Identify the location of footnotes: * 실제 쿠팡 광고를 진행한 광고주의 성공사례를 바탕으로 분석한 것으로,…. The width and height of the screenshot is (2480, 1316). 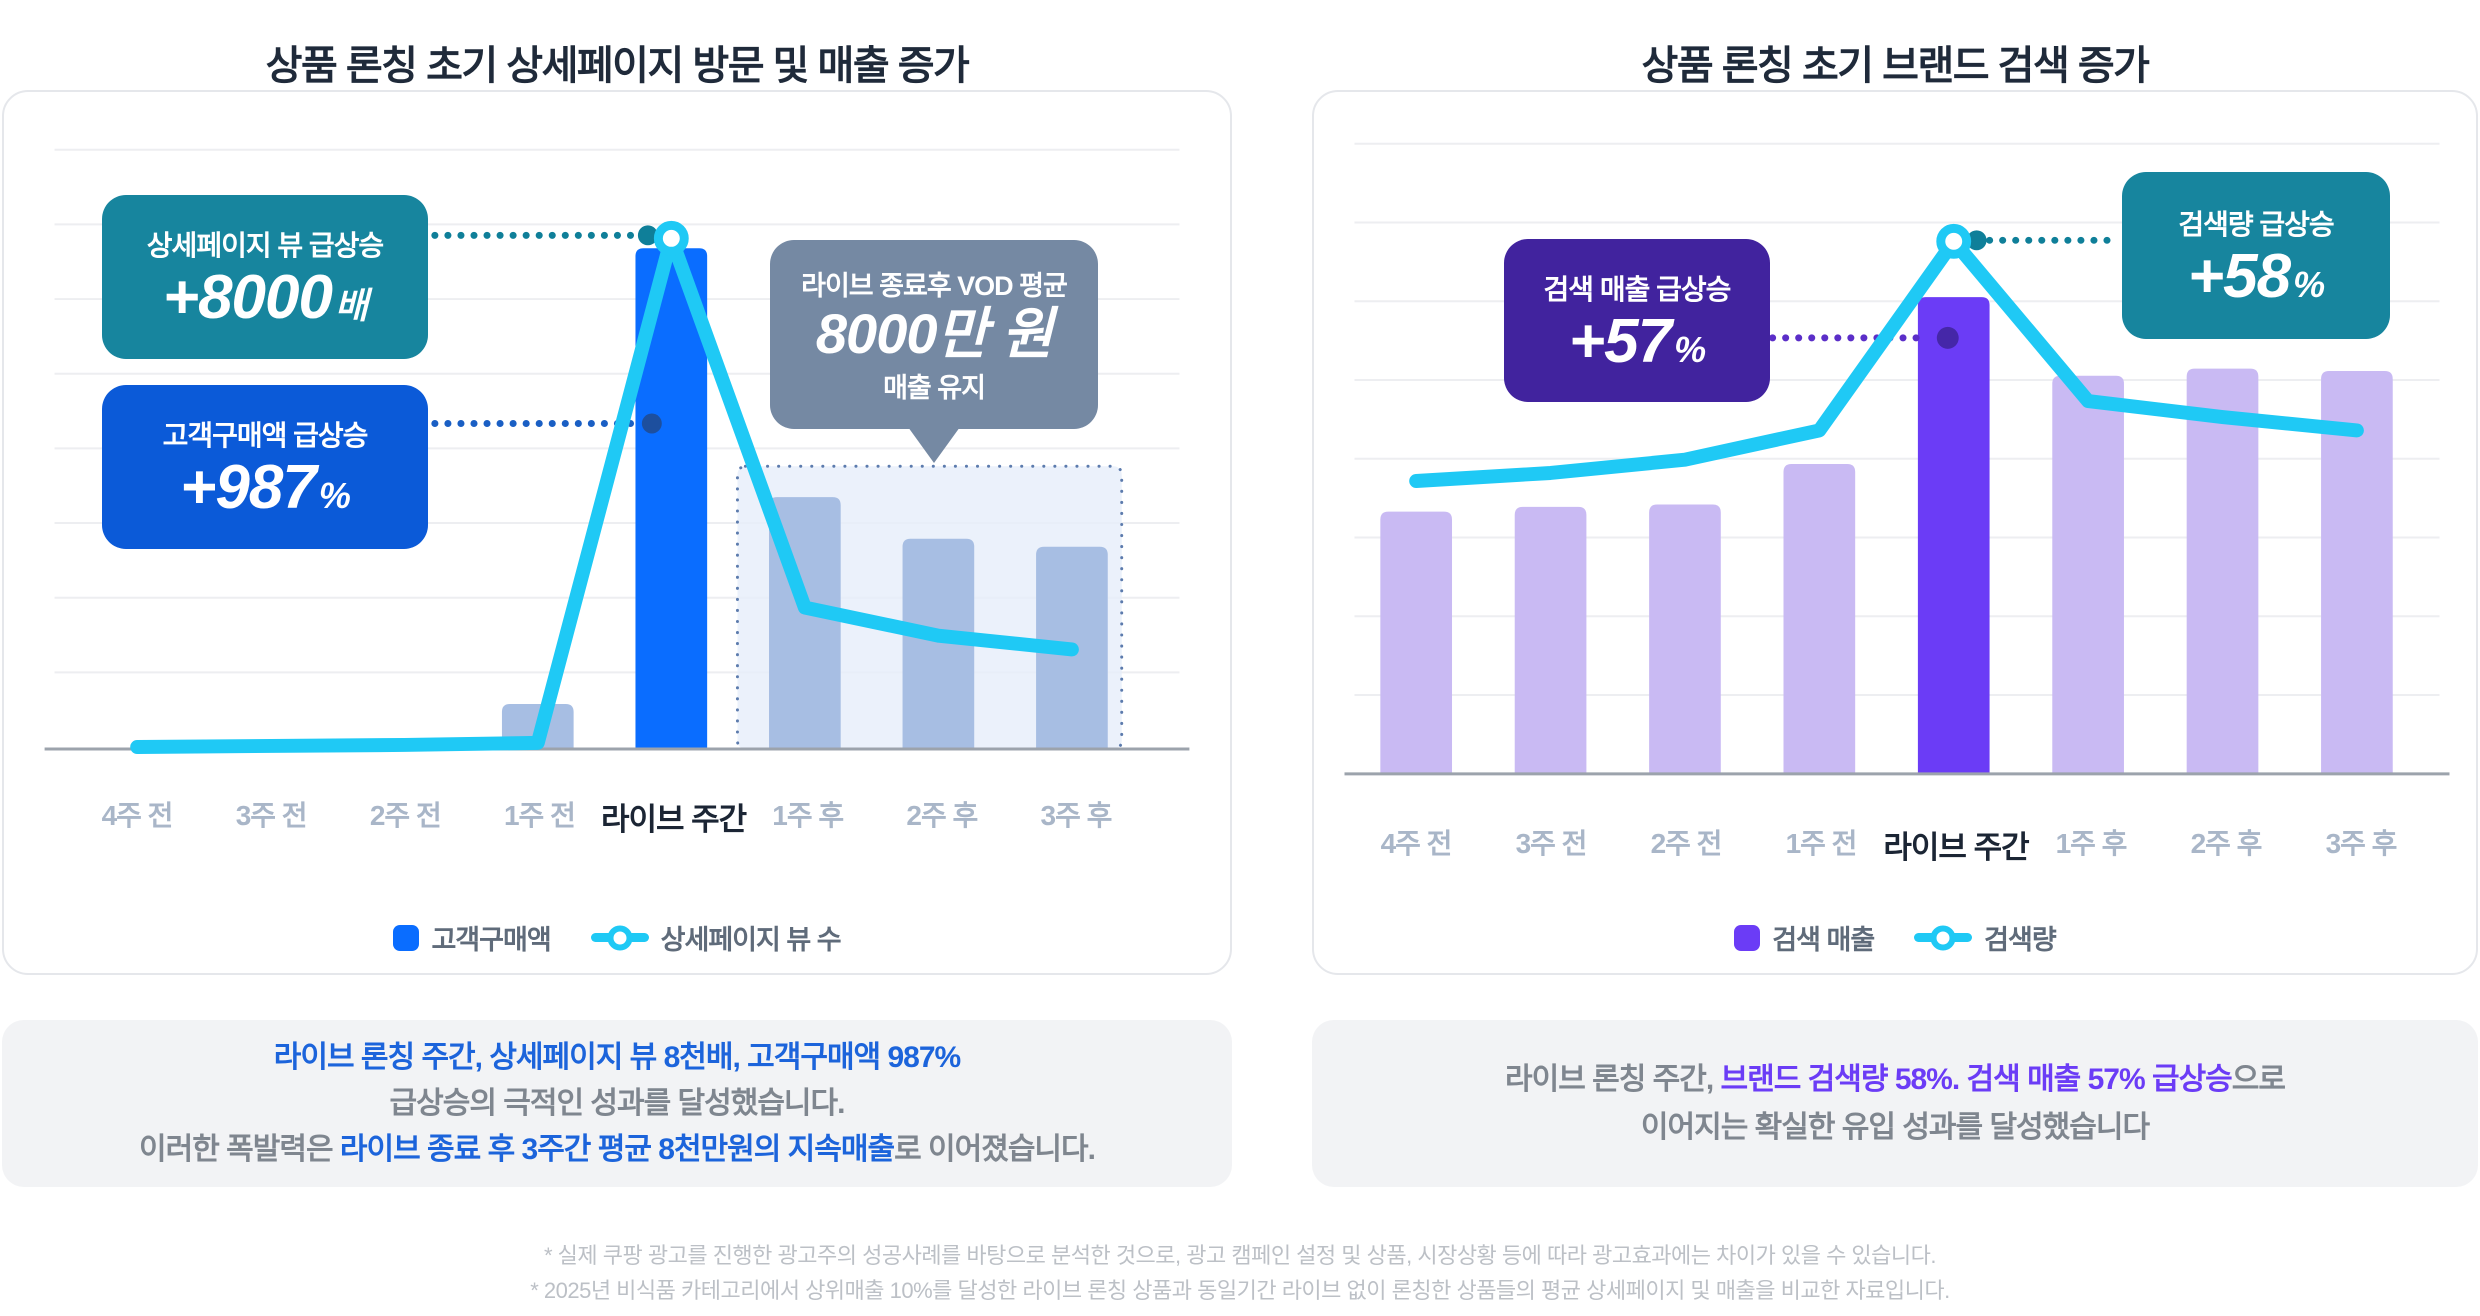
(1240, 1273).